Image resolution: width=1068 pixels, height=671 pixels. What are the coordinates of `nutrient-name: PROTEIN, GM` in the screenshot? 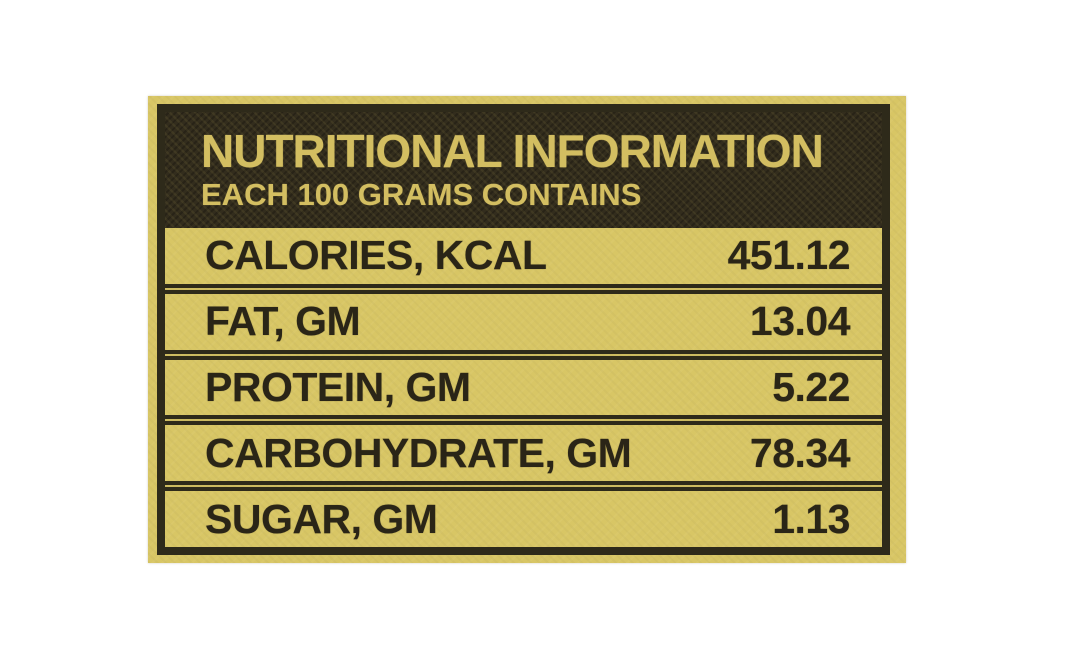 It's located at (338, 386).